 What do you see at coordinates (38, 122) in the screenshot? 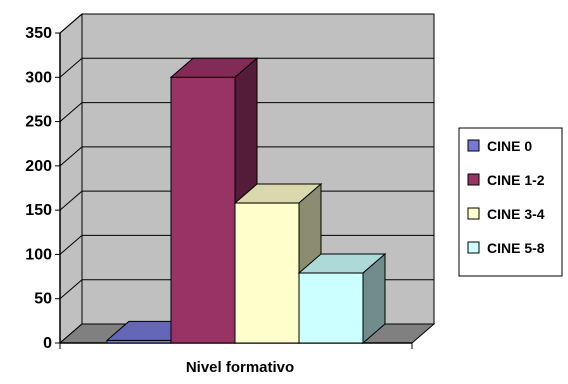
I see `y-tick-label: 250` at bounding box center [38, 122].